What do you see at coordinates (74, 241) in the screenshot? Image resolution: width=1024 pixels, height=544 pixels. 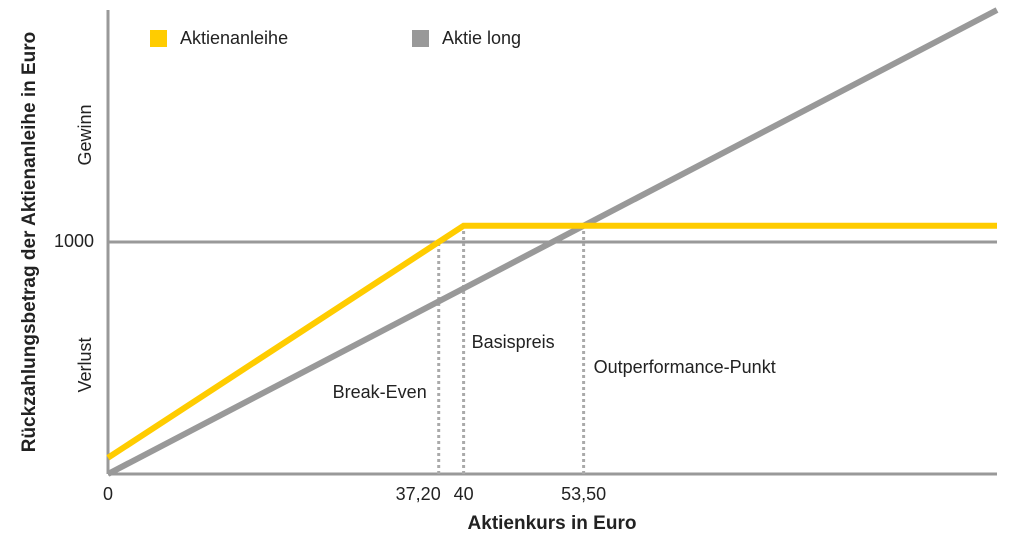 I see `y-tick-label: 1000` at bounding box center [74, 241].